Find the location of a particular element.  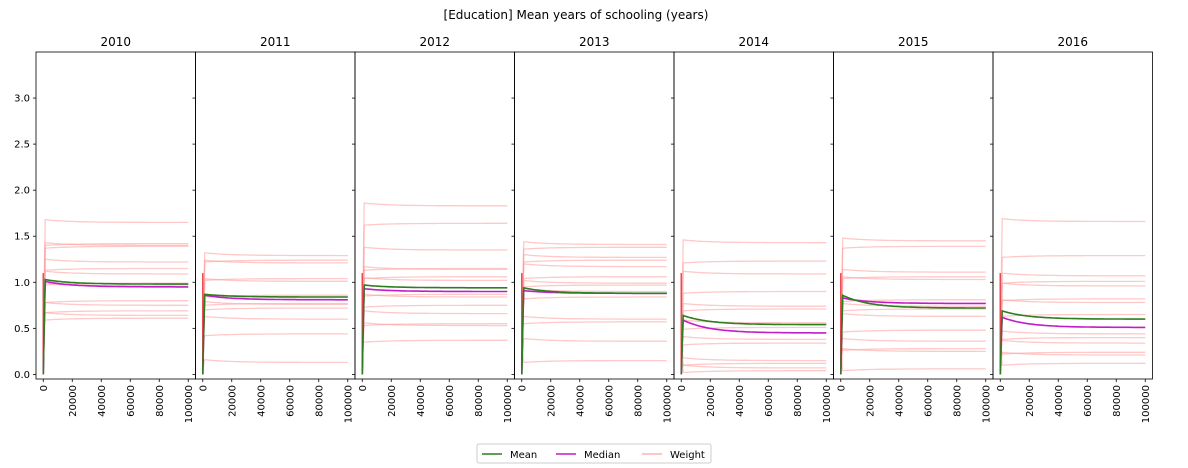

legend-median-label: Median is located at coordinates (602, 455).